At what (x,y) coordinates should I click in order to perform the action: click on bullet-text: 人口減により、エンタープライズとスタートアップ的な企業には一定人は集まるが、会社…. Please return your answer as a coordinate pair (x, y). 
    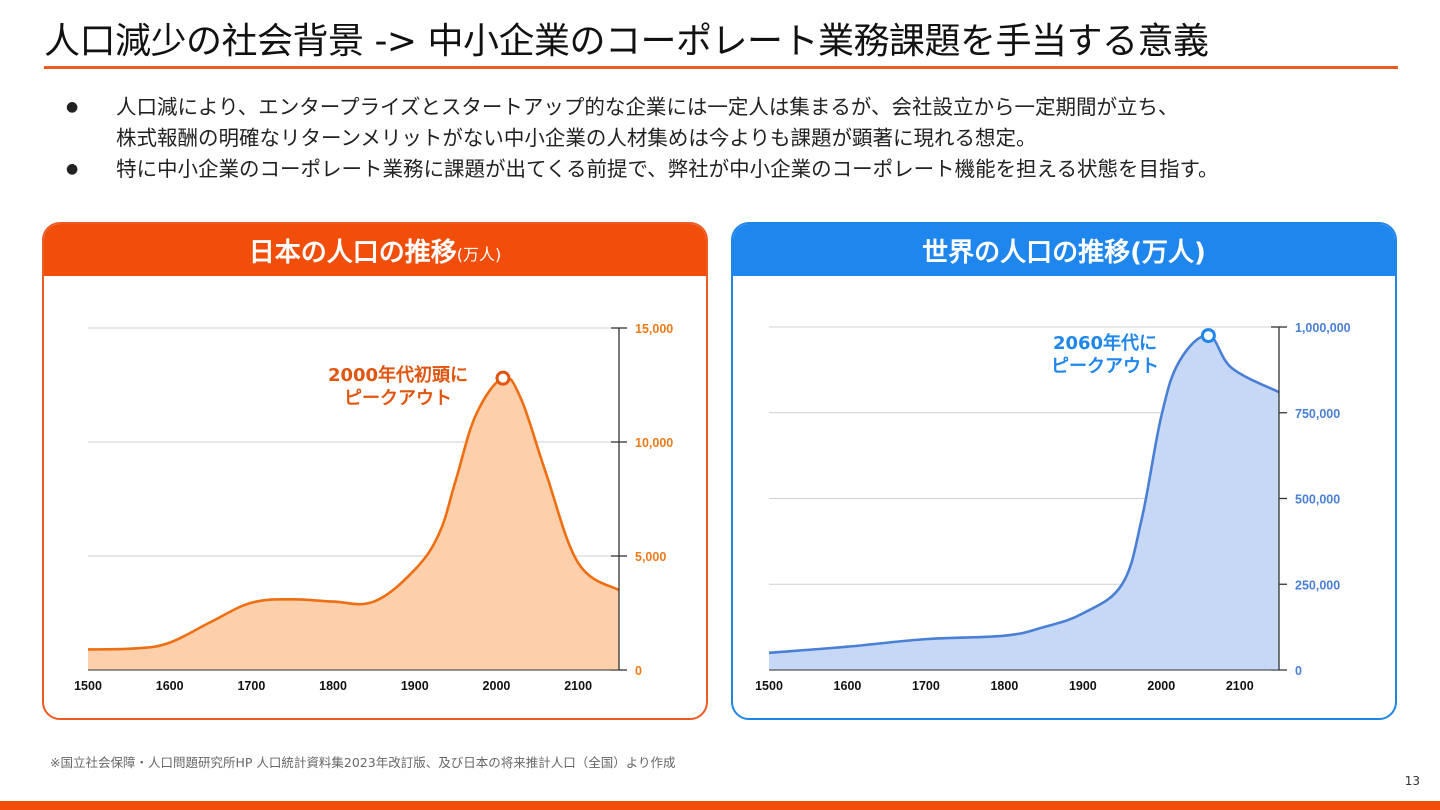
    Looking at the image, I should click on (647, 107).